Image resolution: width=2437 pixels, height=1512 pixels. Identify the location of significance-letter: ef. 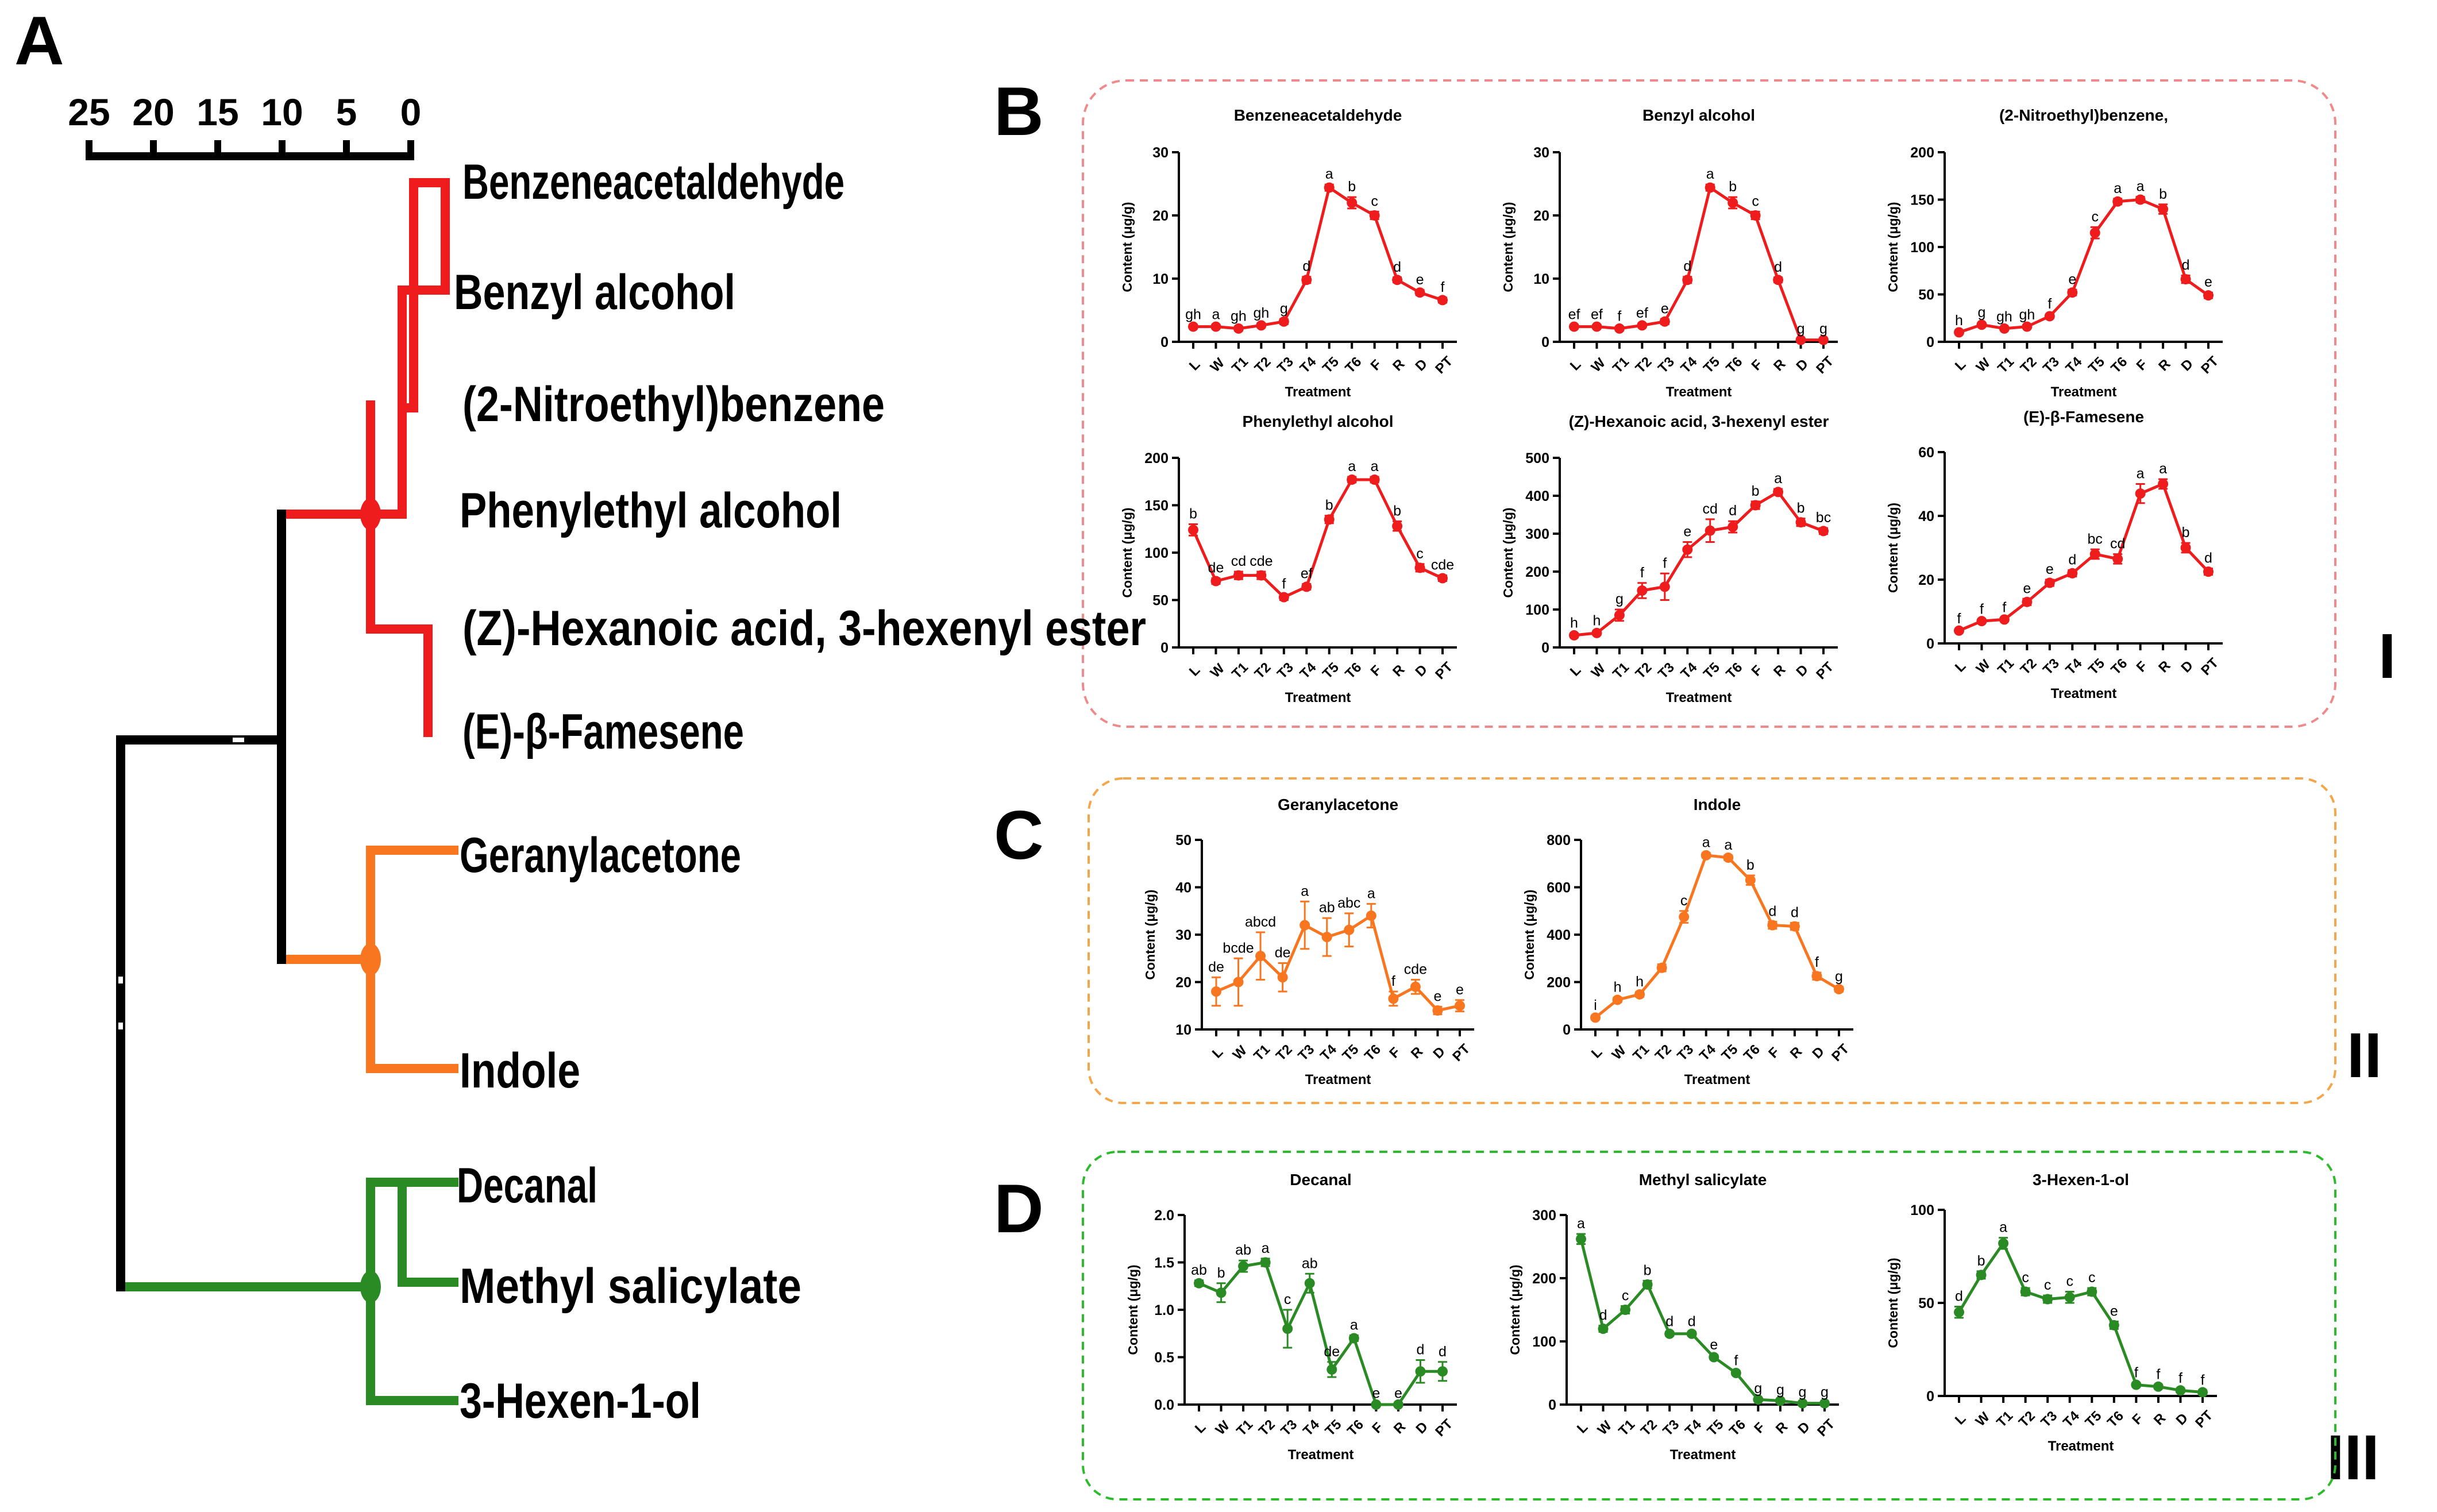
(1574, 314).